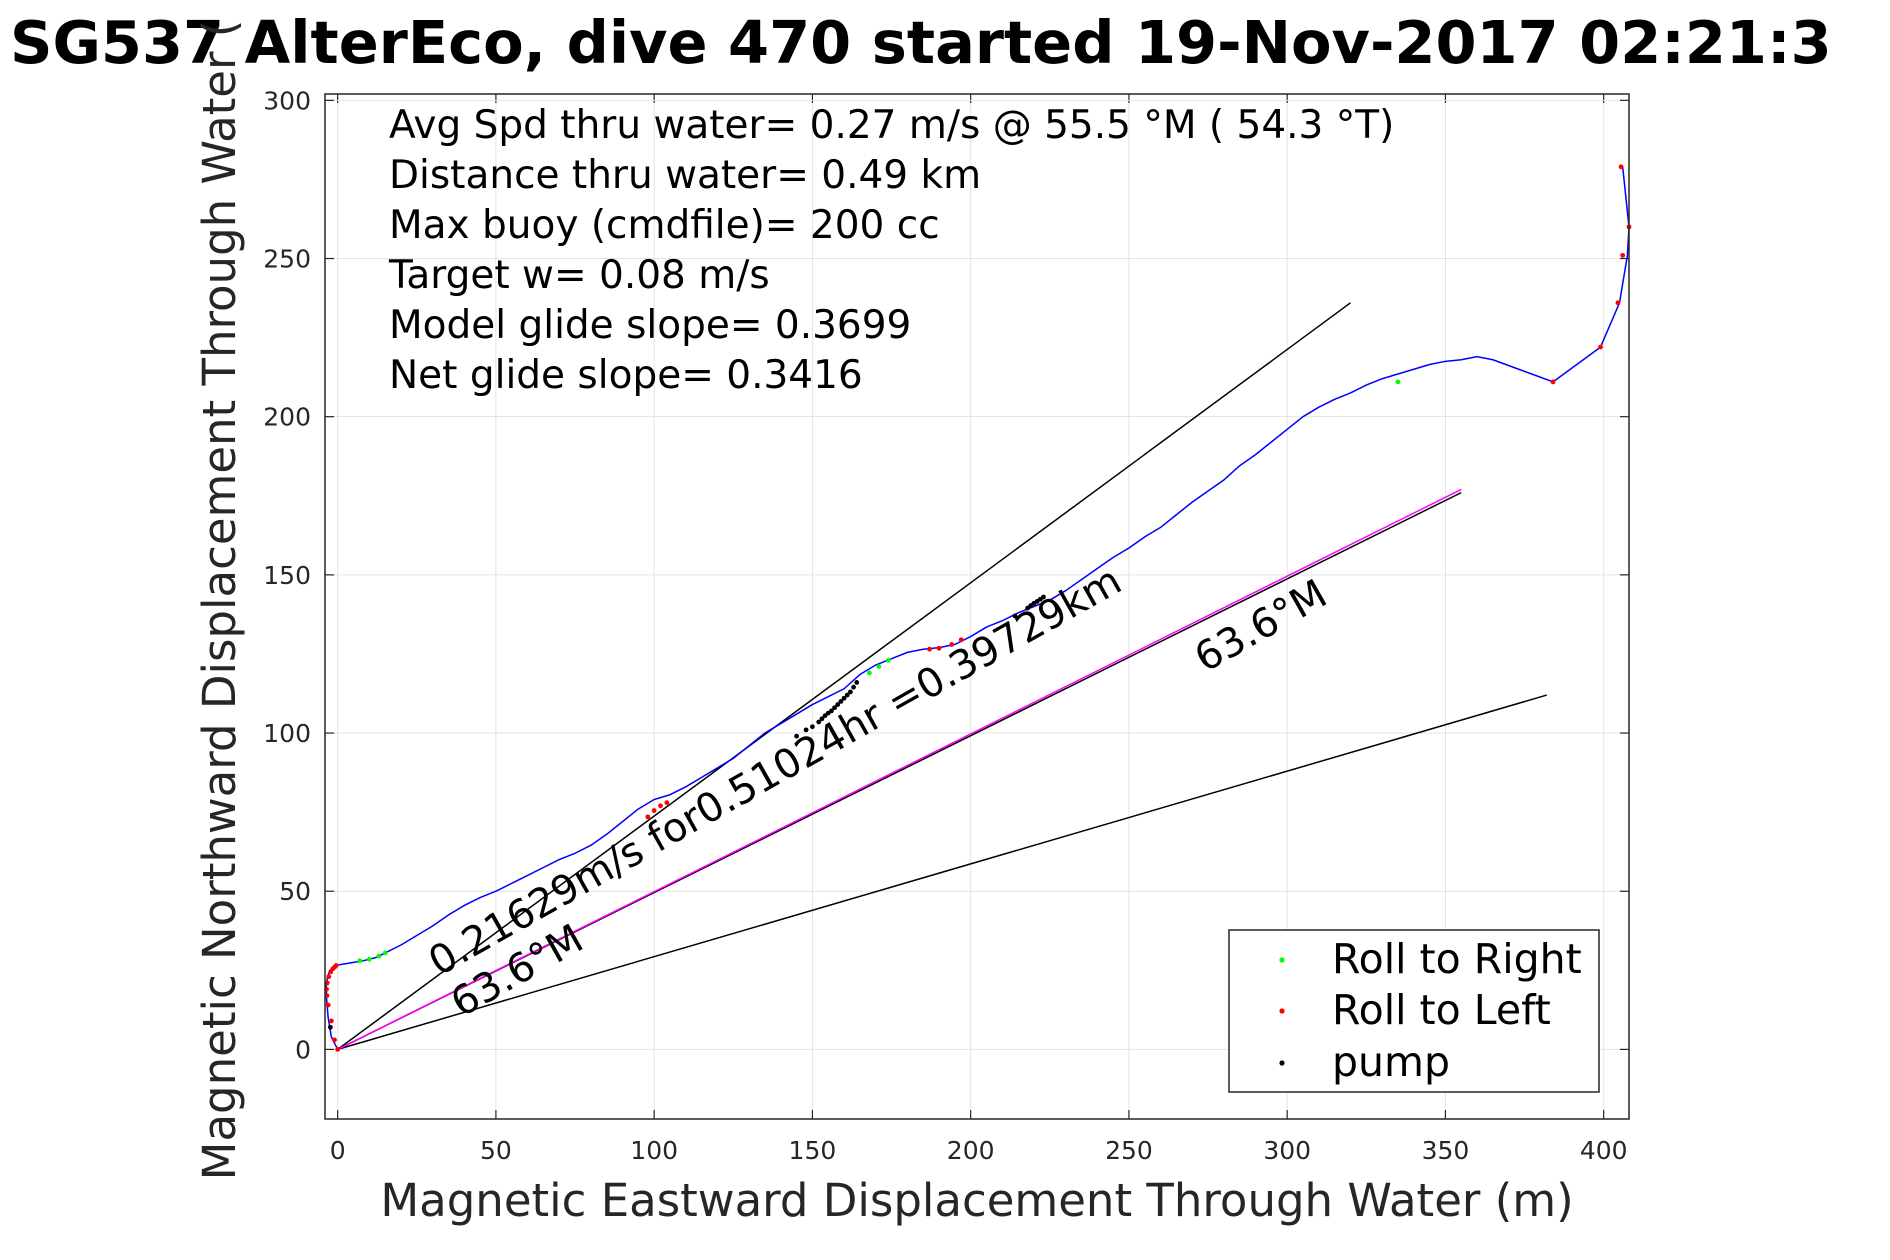  What do you see at coordinates (287, 733) in the screenshot?
I see `y-tick-label: 100` at bounding box center [287, 733].